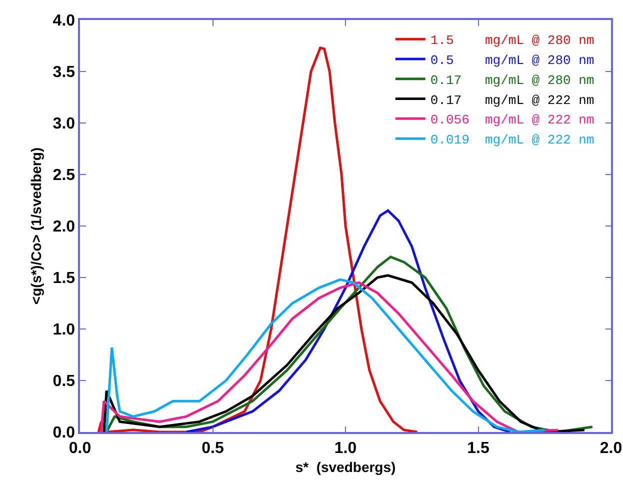  I want to click on y-tick-label: 1.0, so click(64, 330).